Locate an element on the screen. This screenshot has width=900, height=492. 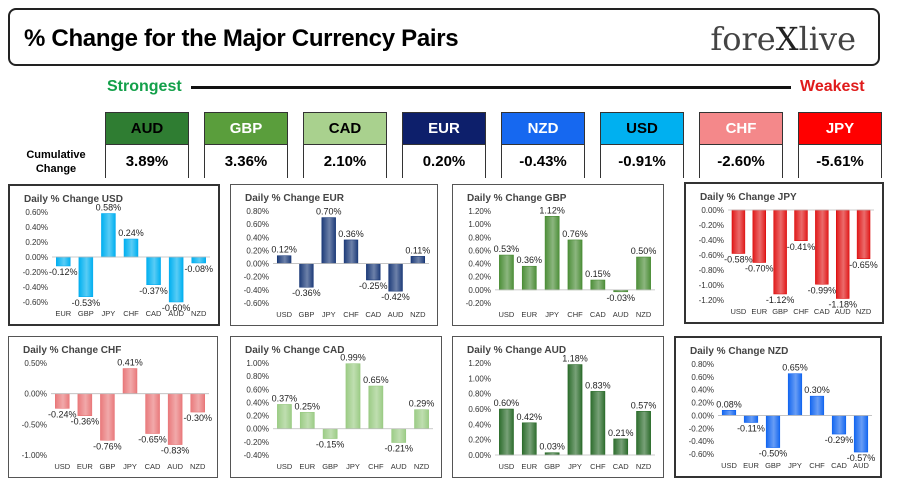
data-label: 0.53% is located at coordinates (507, 249).